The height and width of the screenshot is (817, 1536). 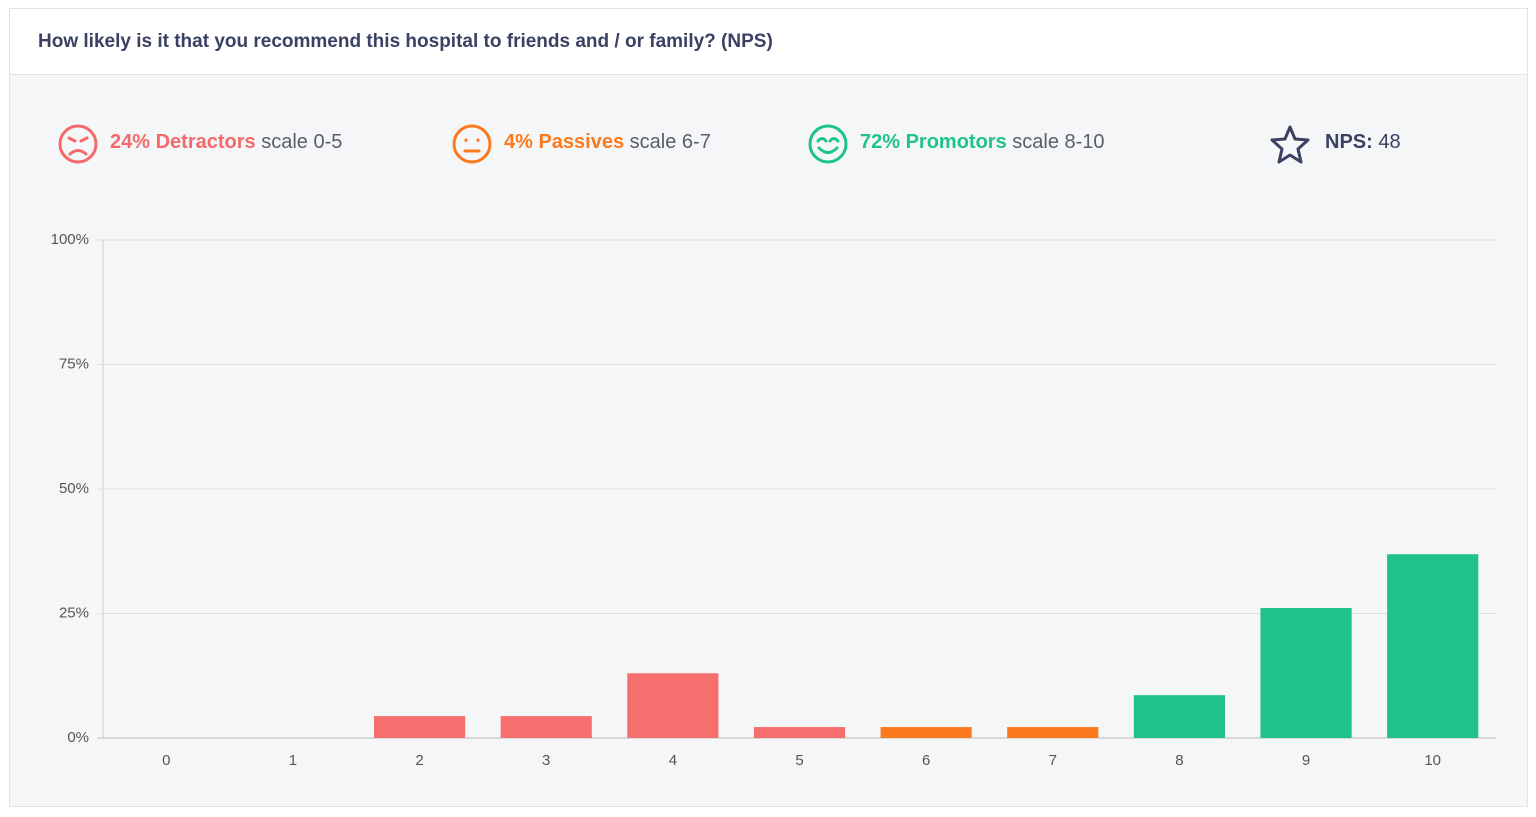 I want to click on y-tick-label: 100%, so click(x=70, y=239).